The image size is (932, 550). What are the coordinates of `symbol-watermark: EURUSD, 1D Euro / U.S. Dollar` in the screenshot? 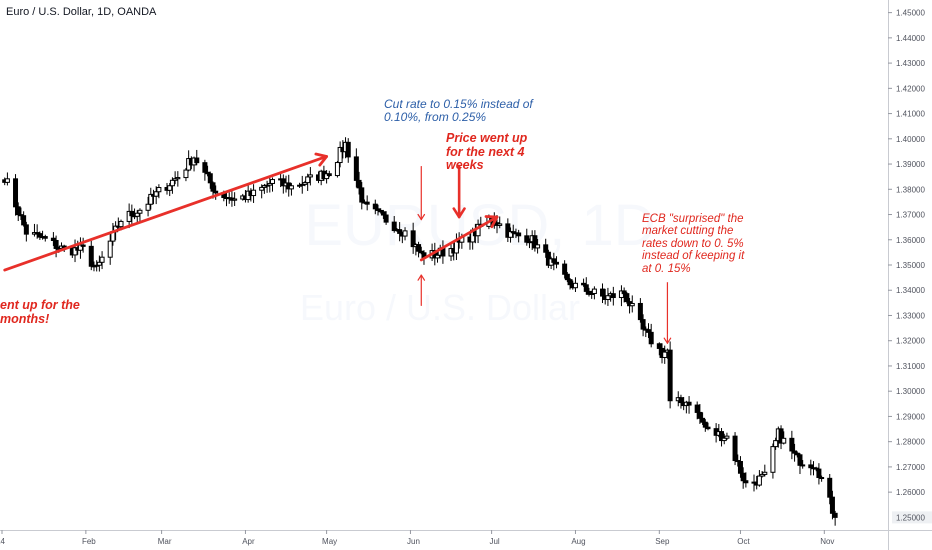 It's located at (478, 260).